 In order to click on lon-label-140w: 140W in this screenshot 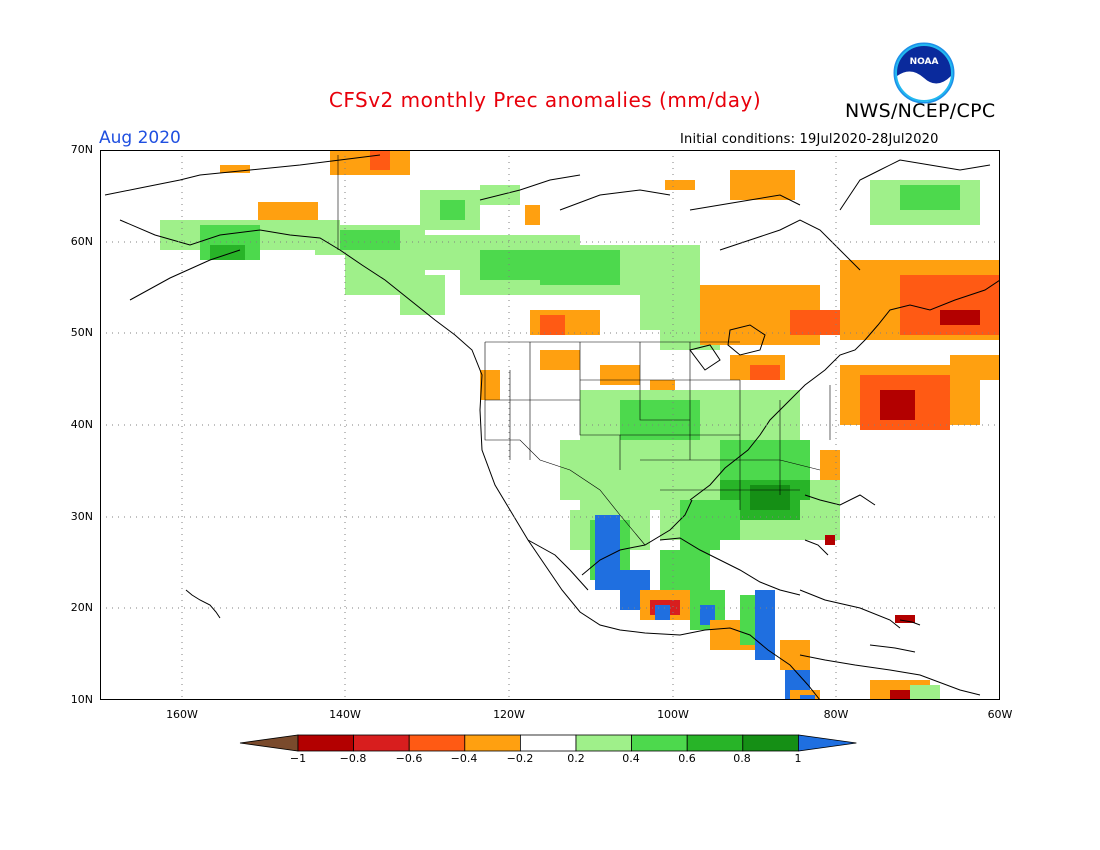, I will do `click(345, 714)`.